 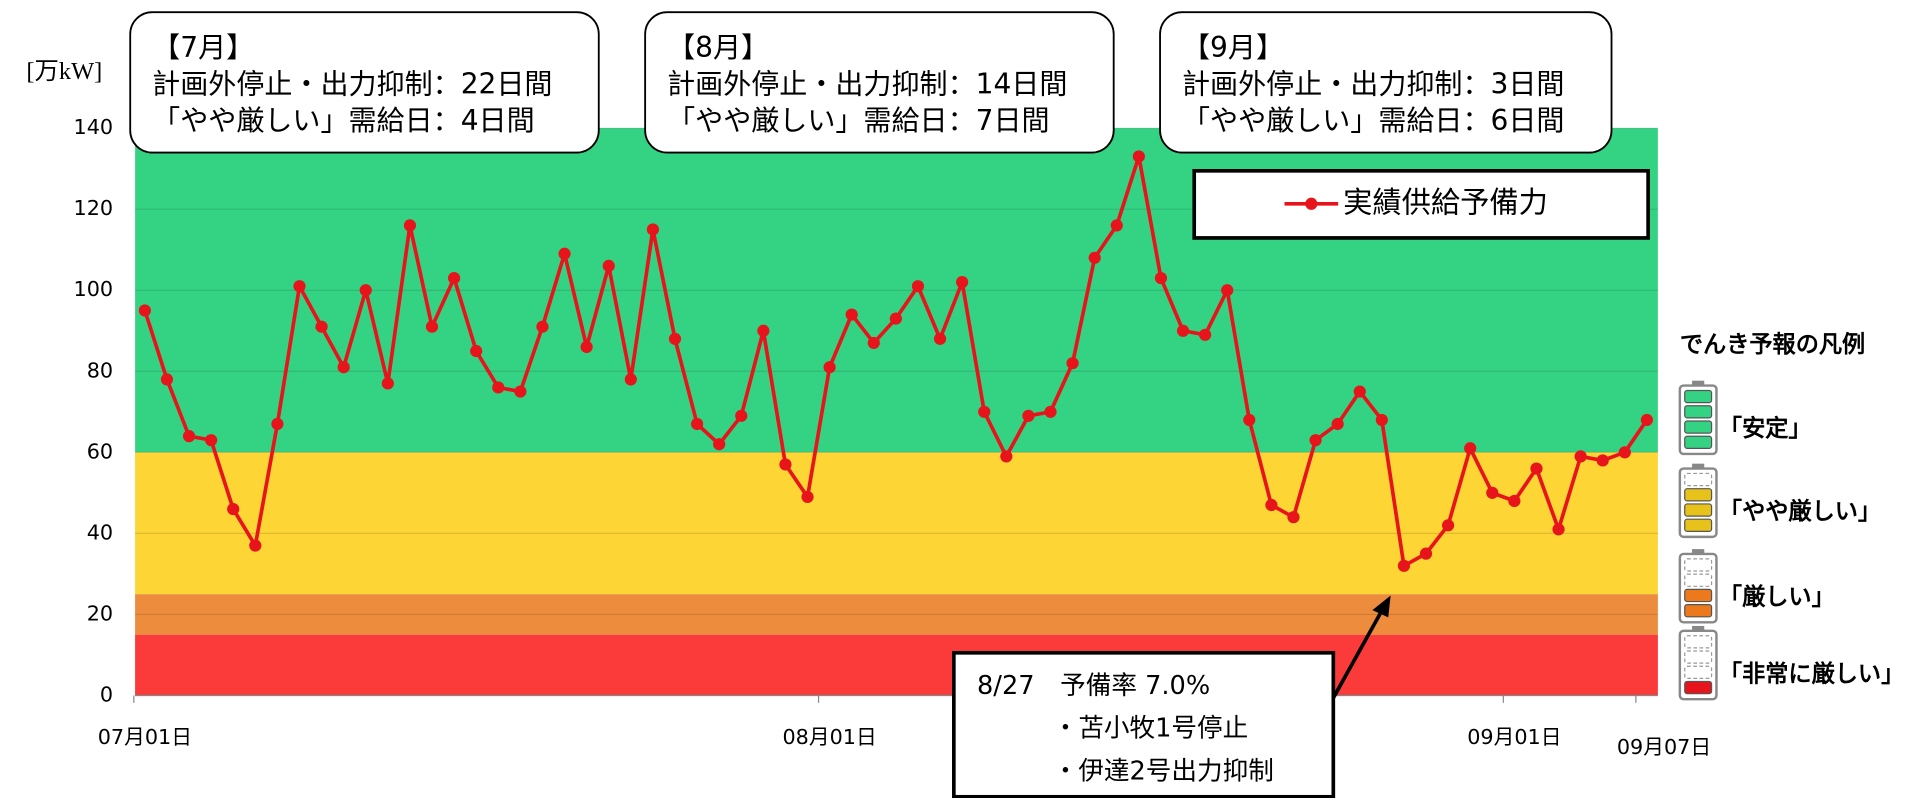 What do you see at coordinates (1765, 428) in the screenshot?
I see `forecast-legend-label: 「安定」` at bounding box center [1765, 428].